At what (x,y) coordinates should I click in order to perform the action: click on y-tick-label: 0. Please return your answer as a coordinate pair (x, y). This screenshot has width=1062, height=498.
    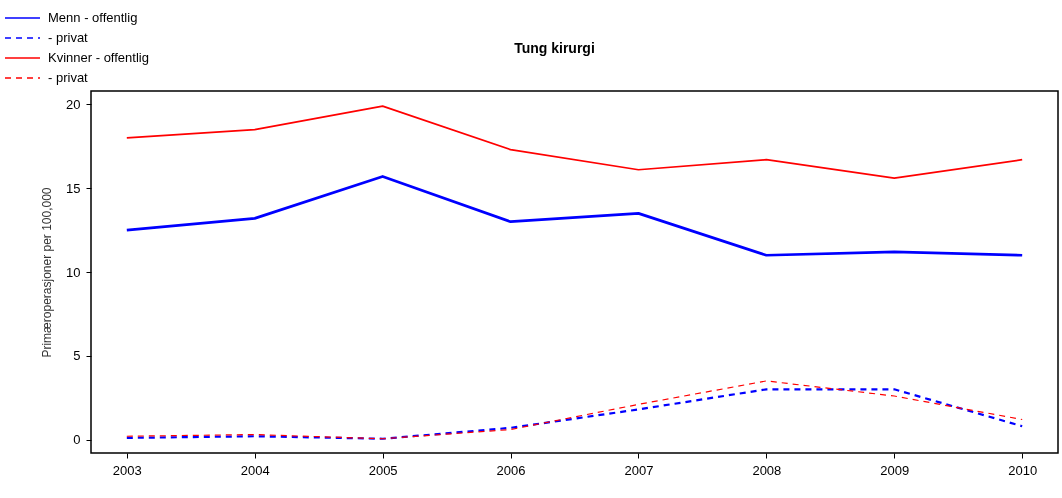
    Looking at the image, I should click on (77, 440).